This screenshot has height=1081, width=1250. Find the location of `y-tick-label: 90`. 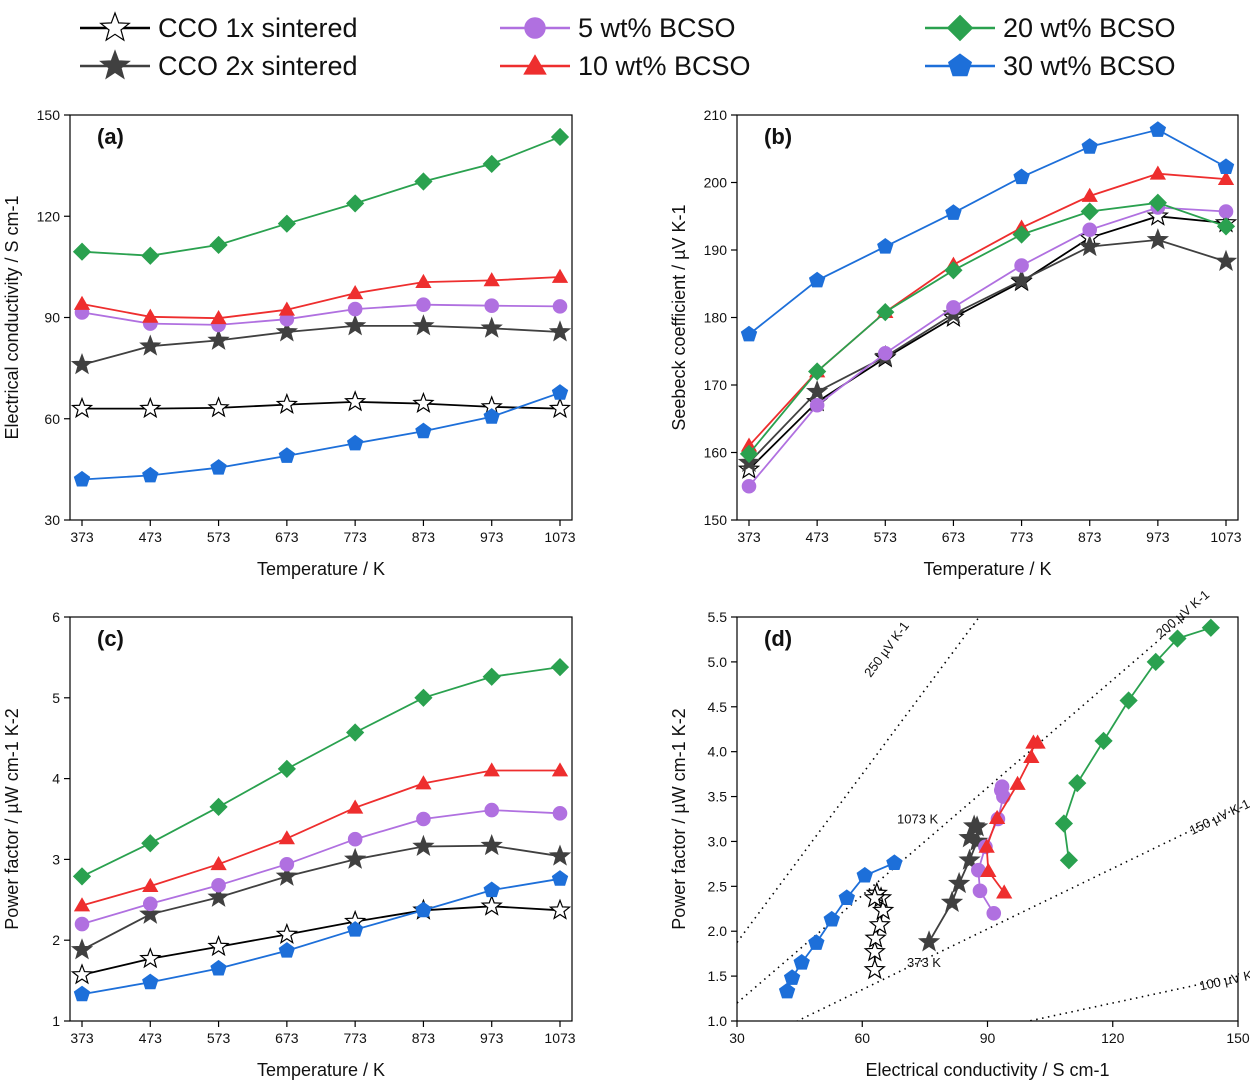

y-tick-label: 90 is located at coordinates (52, 318).